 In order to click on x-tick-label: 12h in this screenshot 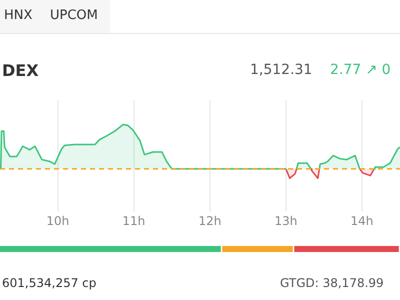, I will do `click(210, 221)`.